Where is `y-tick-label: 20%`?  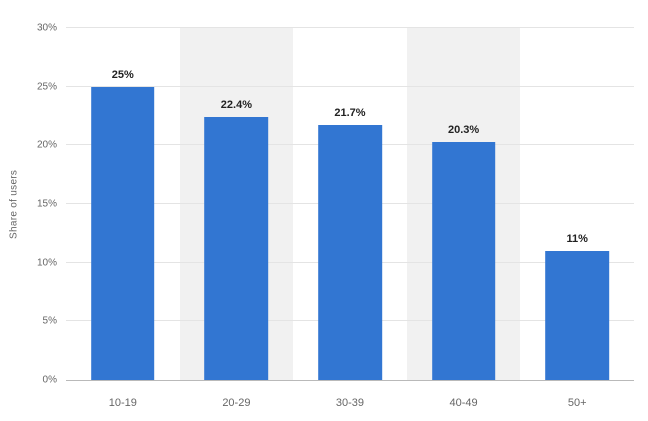
y-tick-label: 20% is located at coordinates (46, 145).